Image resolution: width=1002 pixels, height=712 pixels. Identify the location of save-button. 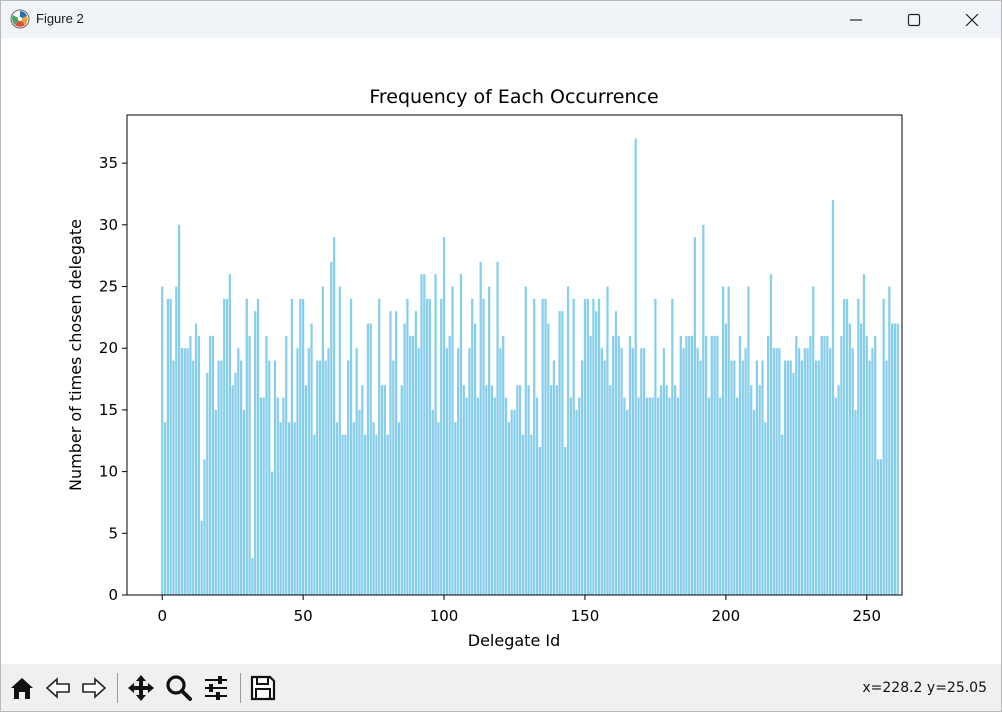
(263, 688).